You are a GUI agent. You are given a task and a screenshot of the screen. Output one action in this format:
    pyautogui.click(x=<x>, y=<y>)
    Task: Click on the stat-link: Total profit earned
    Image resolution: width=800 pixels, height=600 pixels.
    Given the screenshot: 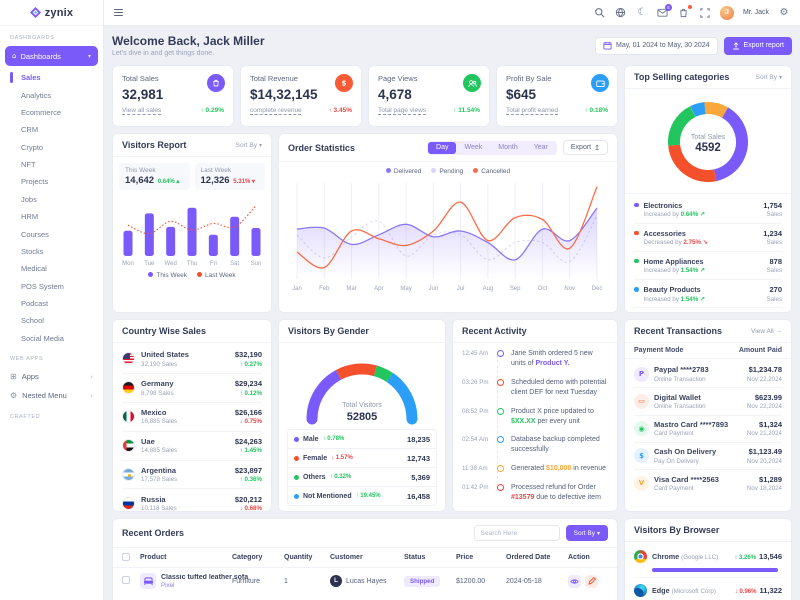 What is the action you would take?
    pyautogui.click(x=532, y=110)
    